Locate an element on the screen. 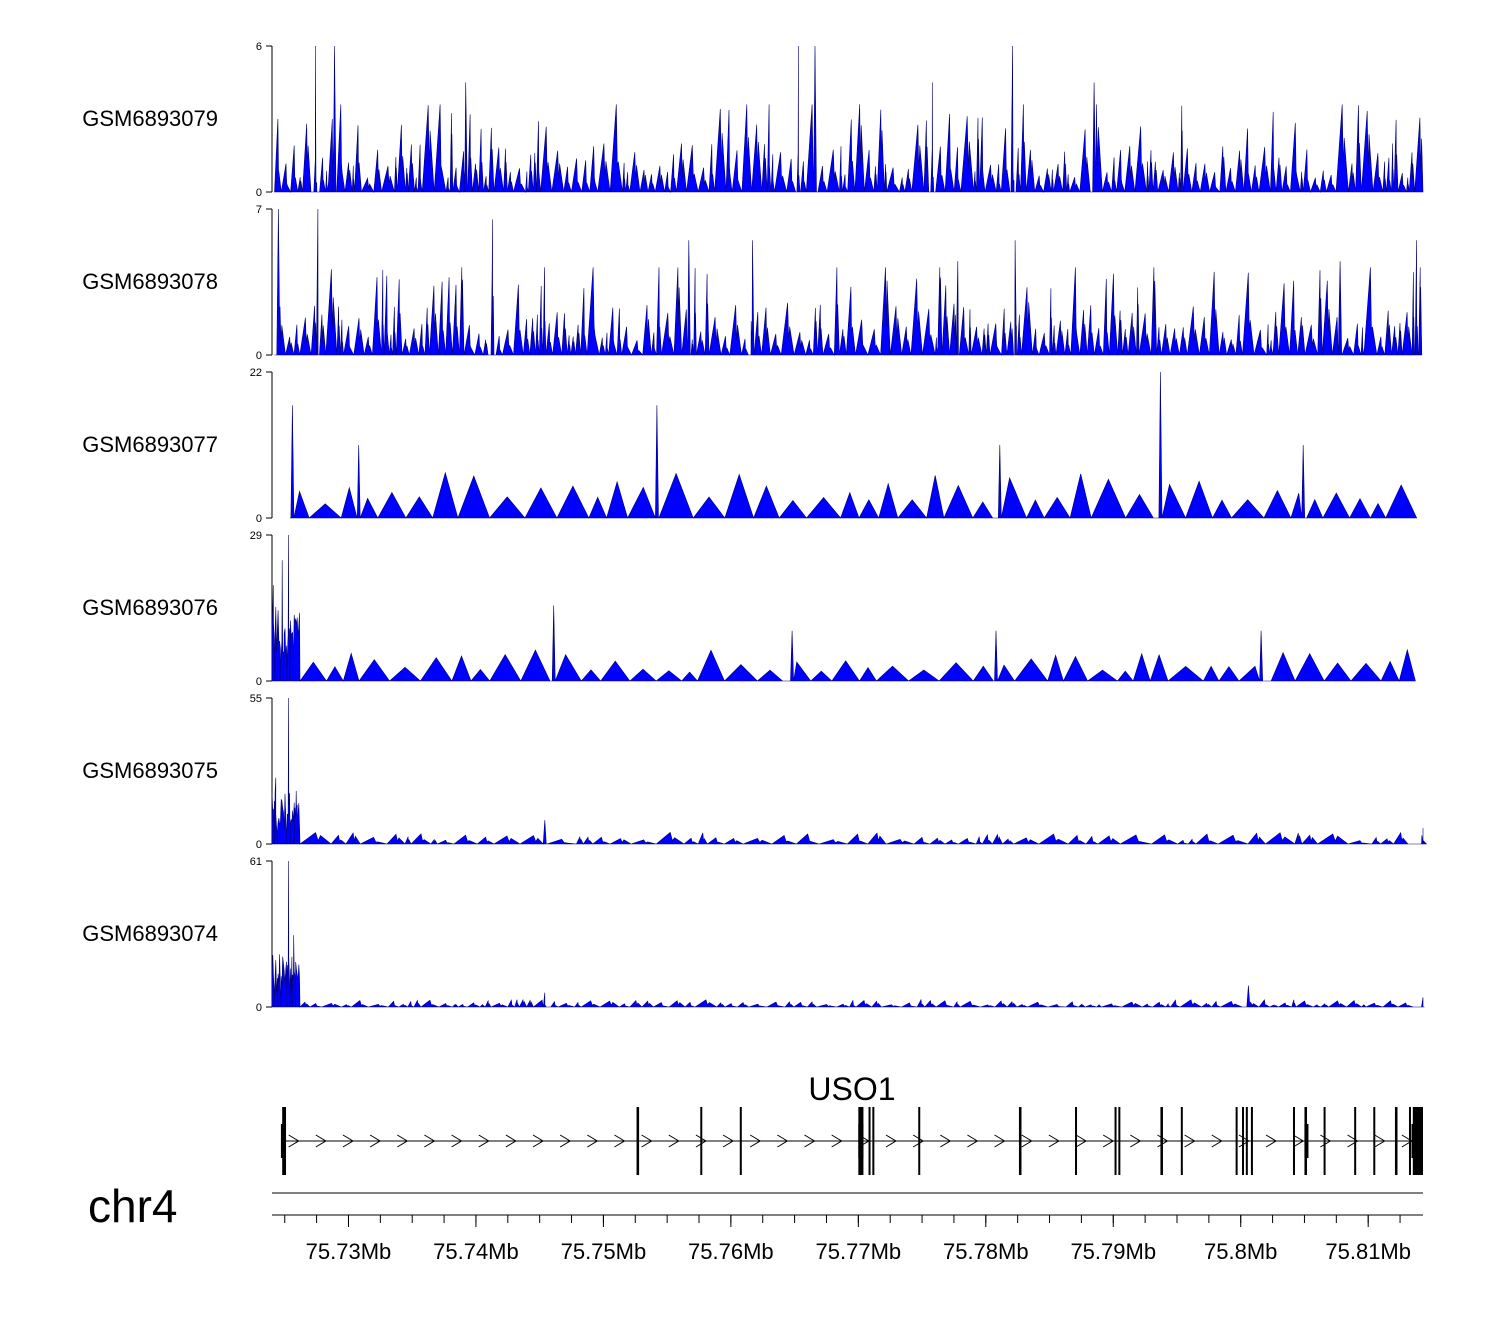 The height and width of the screenshot is (1320, 1500). signal-track: GSM6893075 55 0 is located at coordinates (755, 772).